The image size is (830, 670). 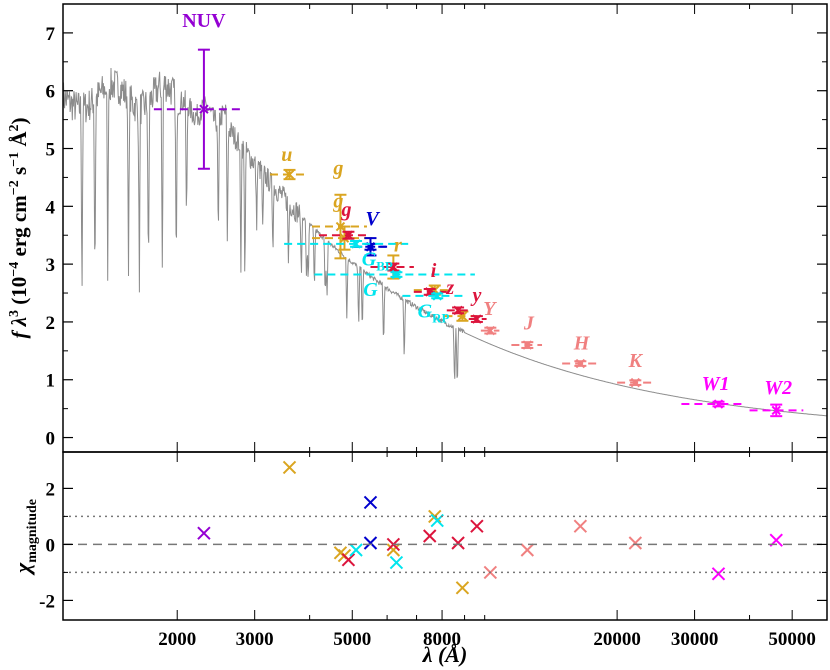 I want to click on phot-point-z, so click(x=457, y=310).